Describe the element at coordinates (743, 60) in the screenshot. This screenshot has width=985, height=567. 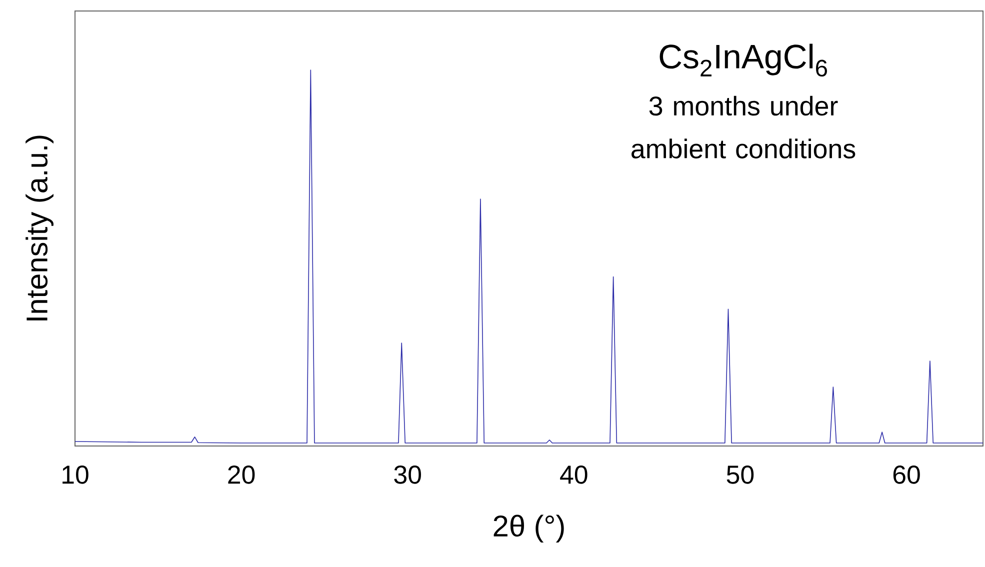
I see `chart-title: Cs$_{2}$InAgCl$_{6}$` at that location.